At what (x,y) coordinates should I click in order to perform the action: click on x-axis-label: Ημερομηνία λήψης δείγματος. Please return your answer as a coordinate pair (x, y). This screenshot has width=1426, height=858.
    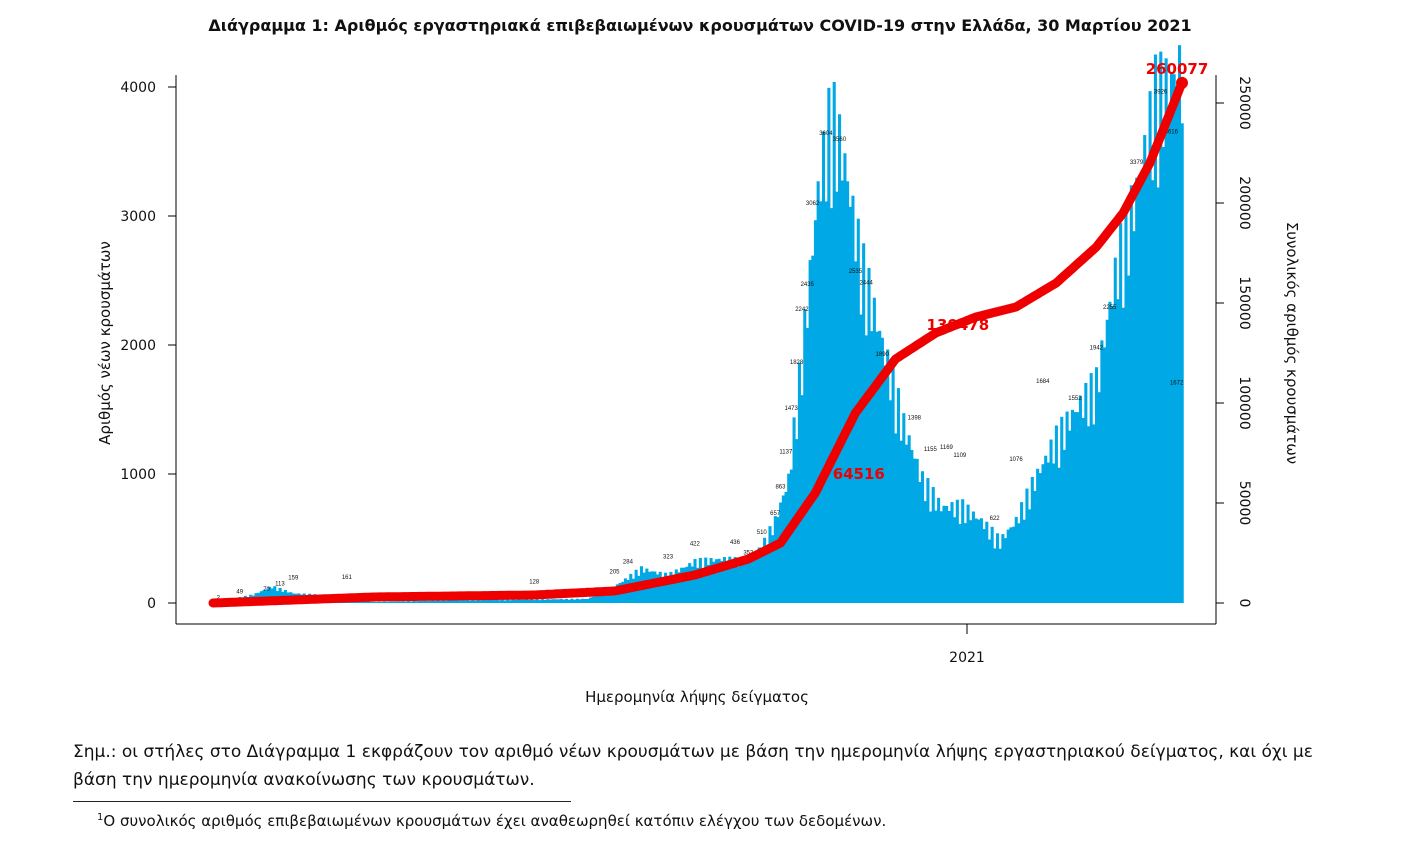
    Looking at the image, I should click on (697, 697).